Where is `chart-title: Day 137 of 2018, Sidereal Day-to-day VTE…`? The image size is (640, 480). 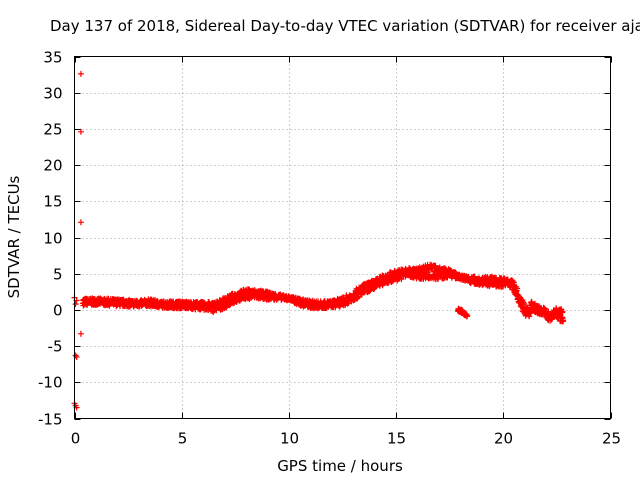 chart-title: Day 137 of 2018, Sidereal Day-to-day VTE… is located at coordinates (345, 26).